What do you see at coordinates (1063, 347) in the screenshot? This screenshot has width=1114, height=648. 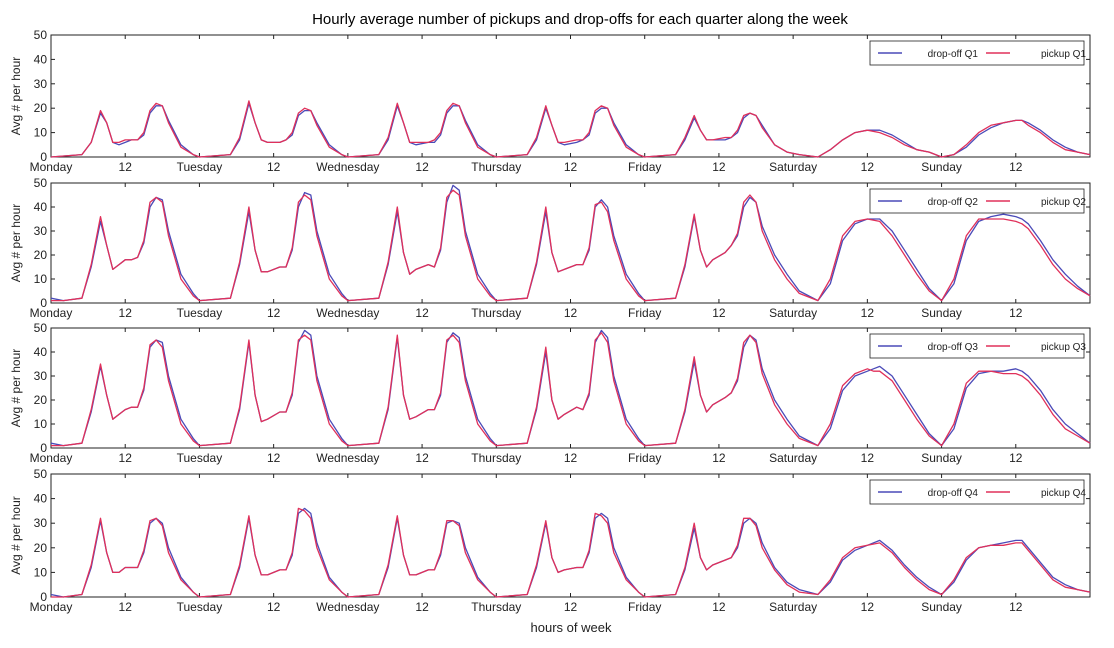 I see `legend-entry: pickup Q3` at bounding box center [1063, 347].